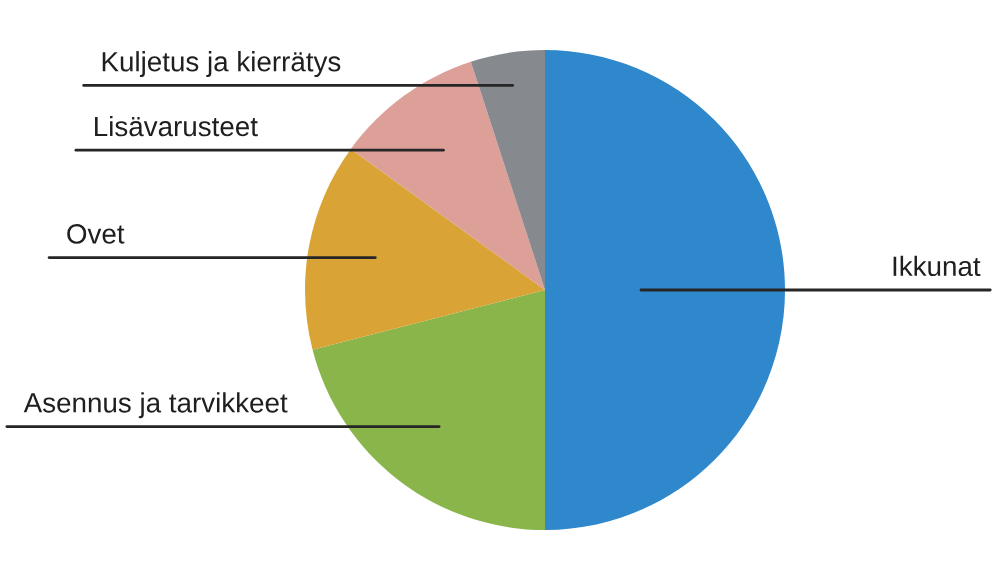  Describe the element at coordinates (155, 405) in the screenshot. I see `slice-label: Asennus ja tarvikkeet` at that location.